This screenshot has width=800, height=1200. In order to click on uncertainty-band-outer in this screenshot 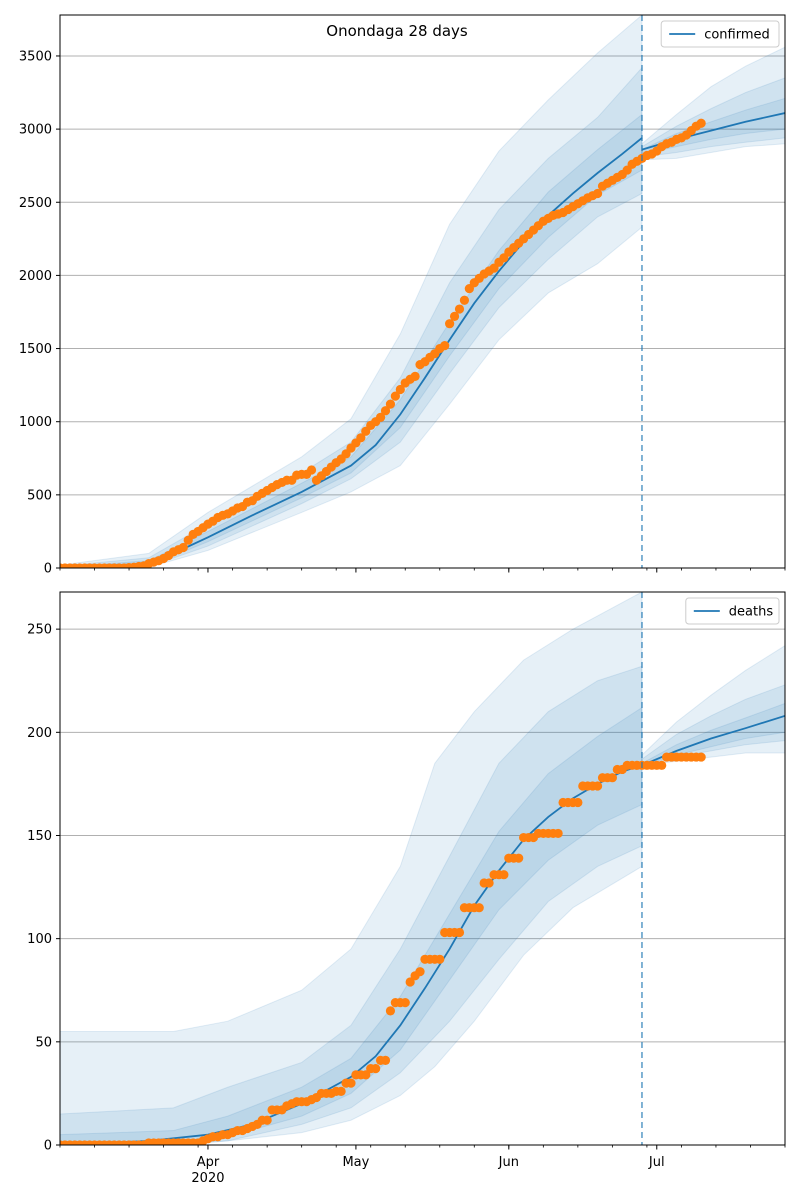, I will do `click(713, 103)`.